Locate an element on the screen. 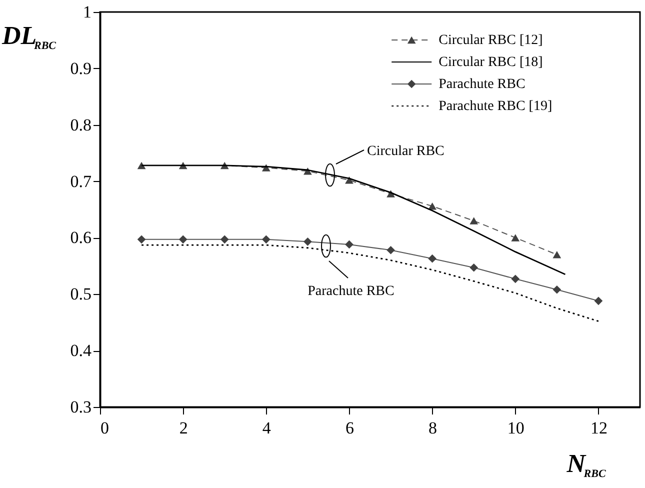  legend-label: Parachute RBC [19] is located at coordinates (495, 106).